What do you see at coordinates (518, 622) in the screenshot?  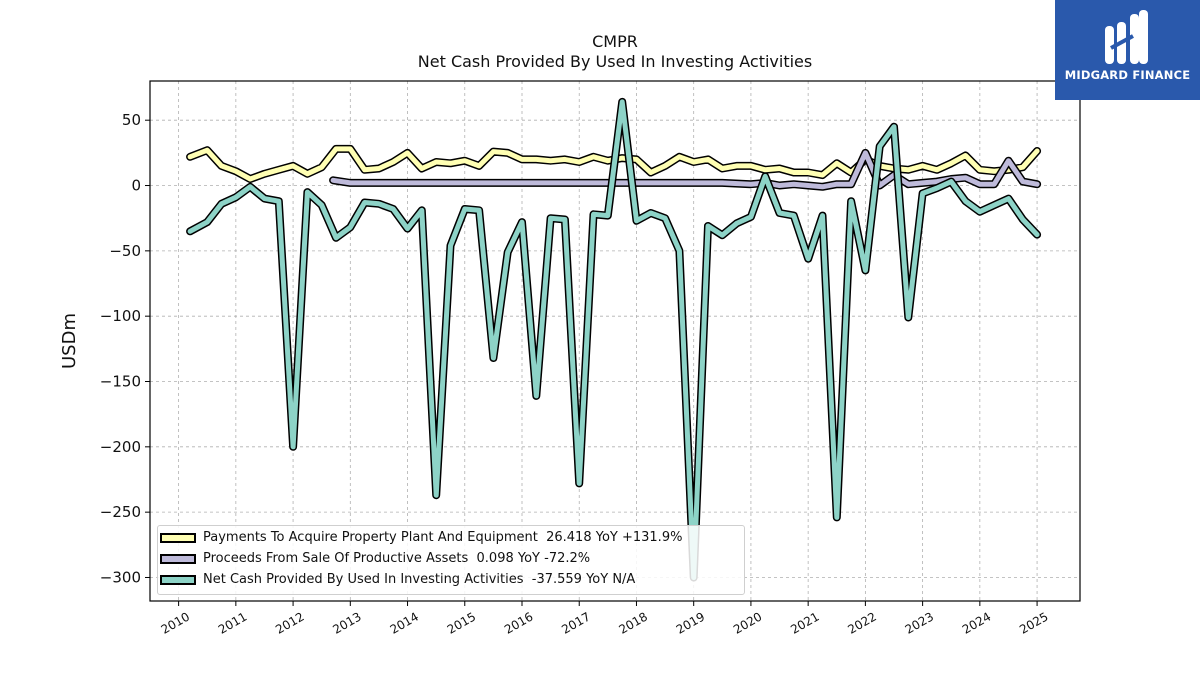 I see `x-tick-label: 2016` at bounding box center [518, 622].